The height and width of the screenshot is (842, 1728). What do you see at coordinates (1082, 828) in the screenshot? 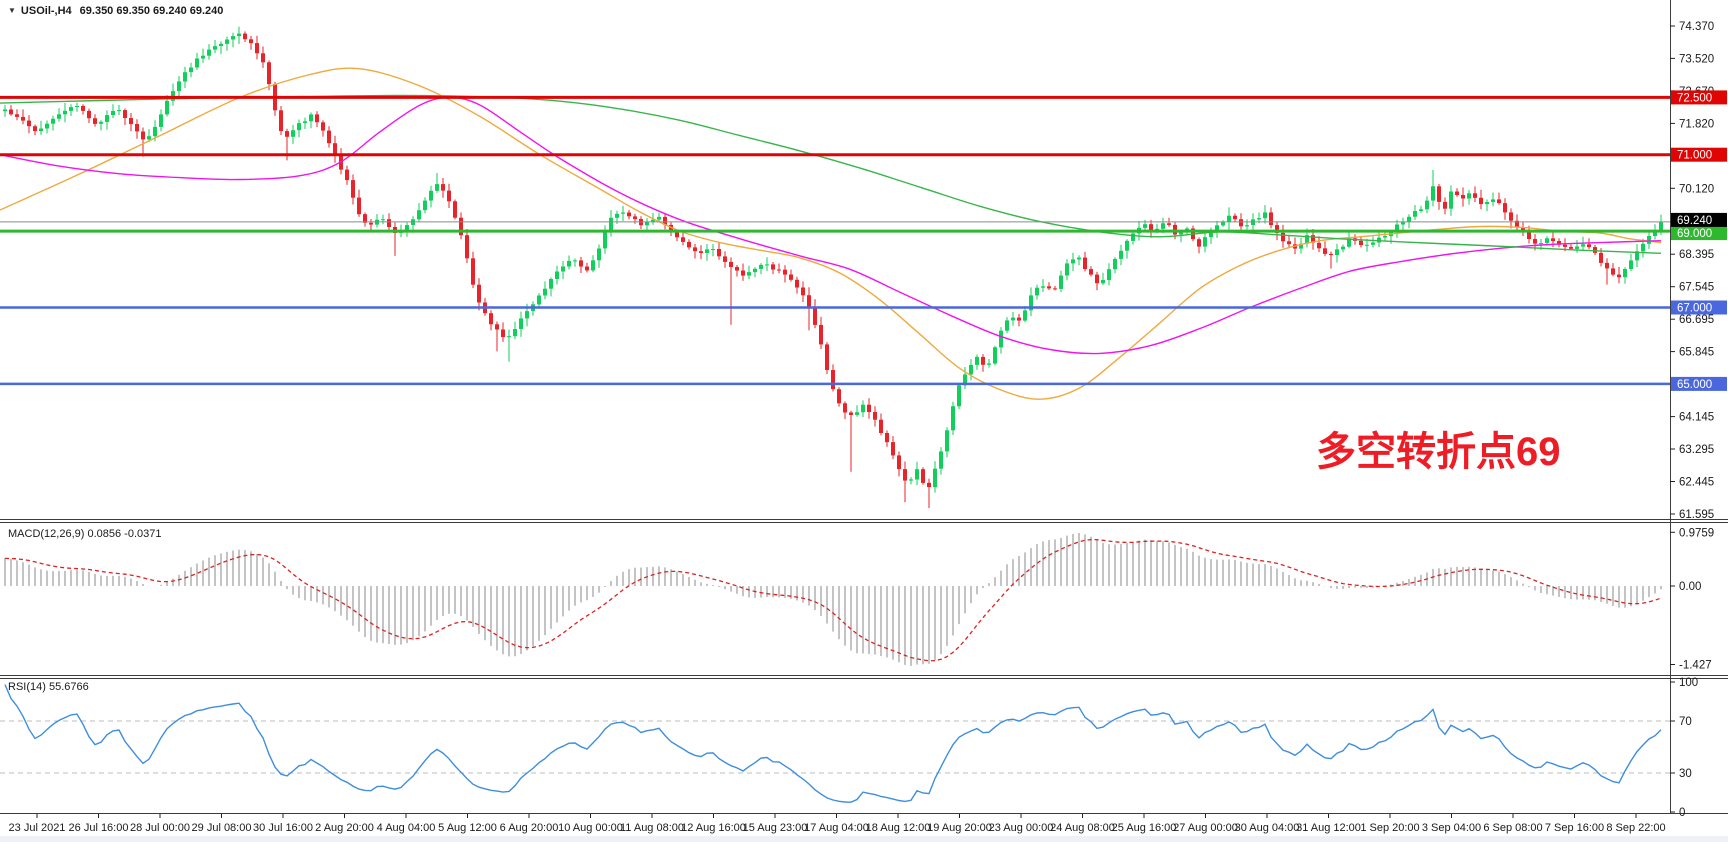
I see `time-tick-label: 24 Aug 08:00` at bounding box center [1082, 828].